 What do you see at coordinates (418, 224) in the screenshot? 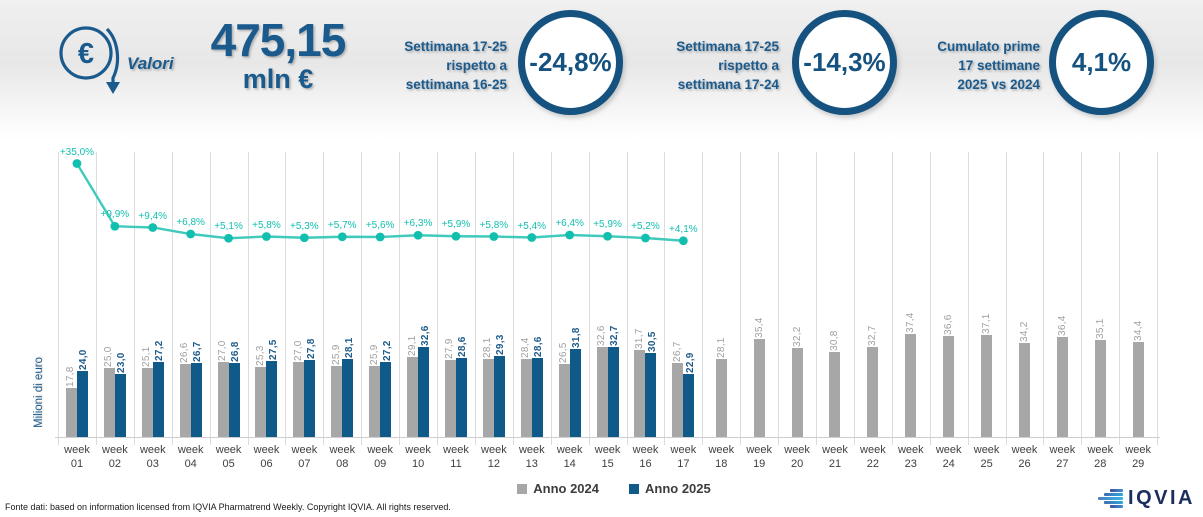
I see `percent-line-label: +6,3%` at bounding box center [418, 224].